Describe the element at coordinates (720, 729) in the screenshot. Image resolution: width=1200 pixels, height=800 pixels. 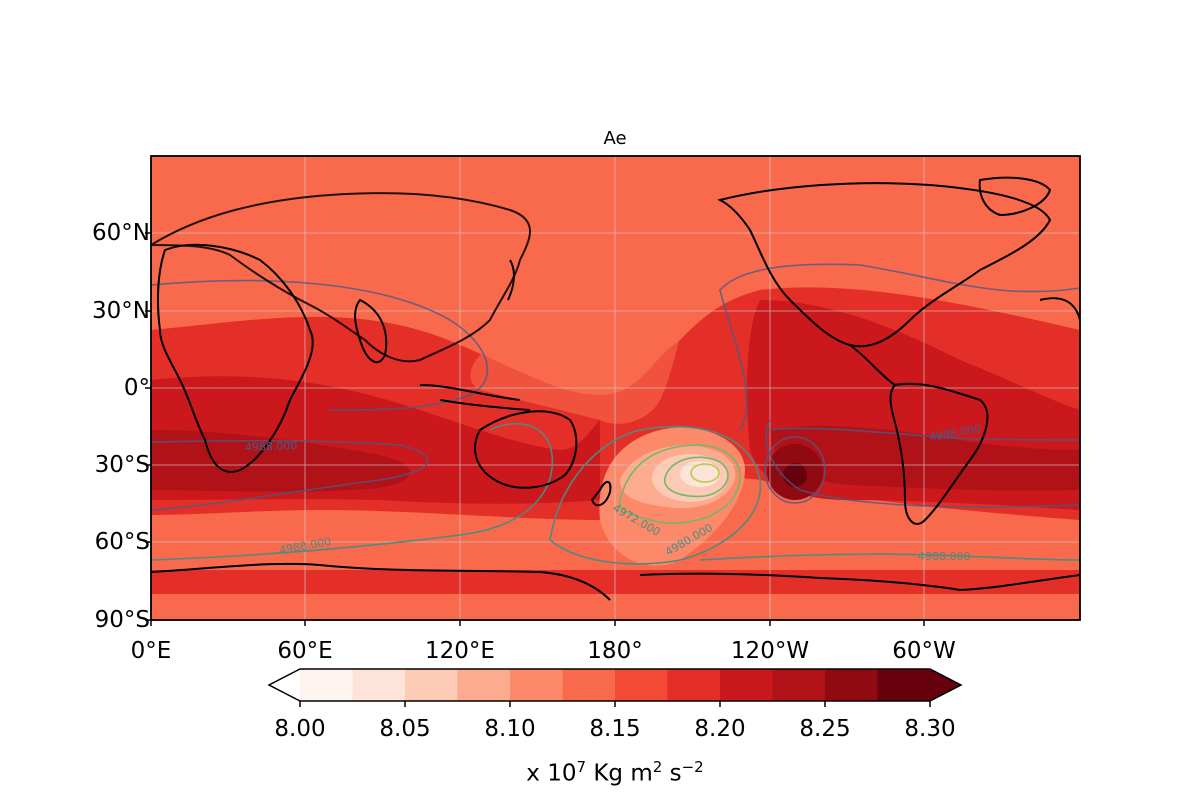
I see `colorbar-tick-label: 8.20` at that location.